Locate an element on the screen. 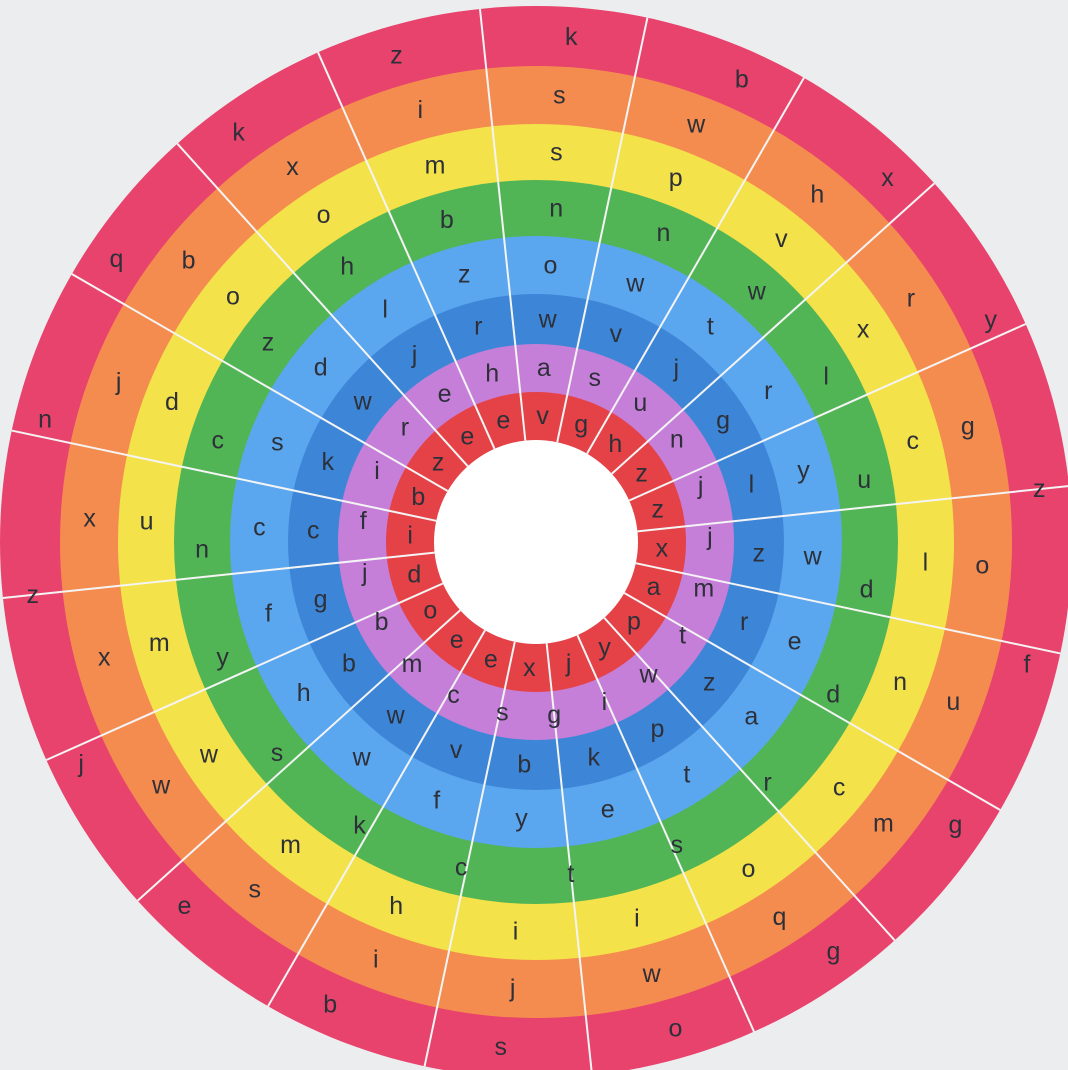  ring-6-letter: n is located at coordinates (900, 682).